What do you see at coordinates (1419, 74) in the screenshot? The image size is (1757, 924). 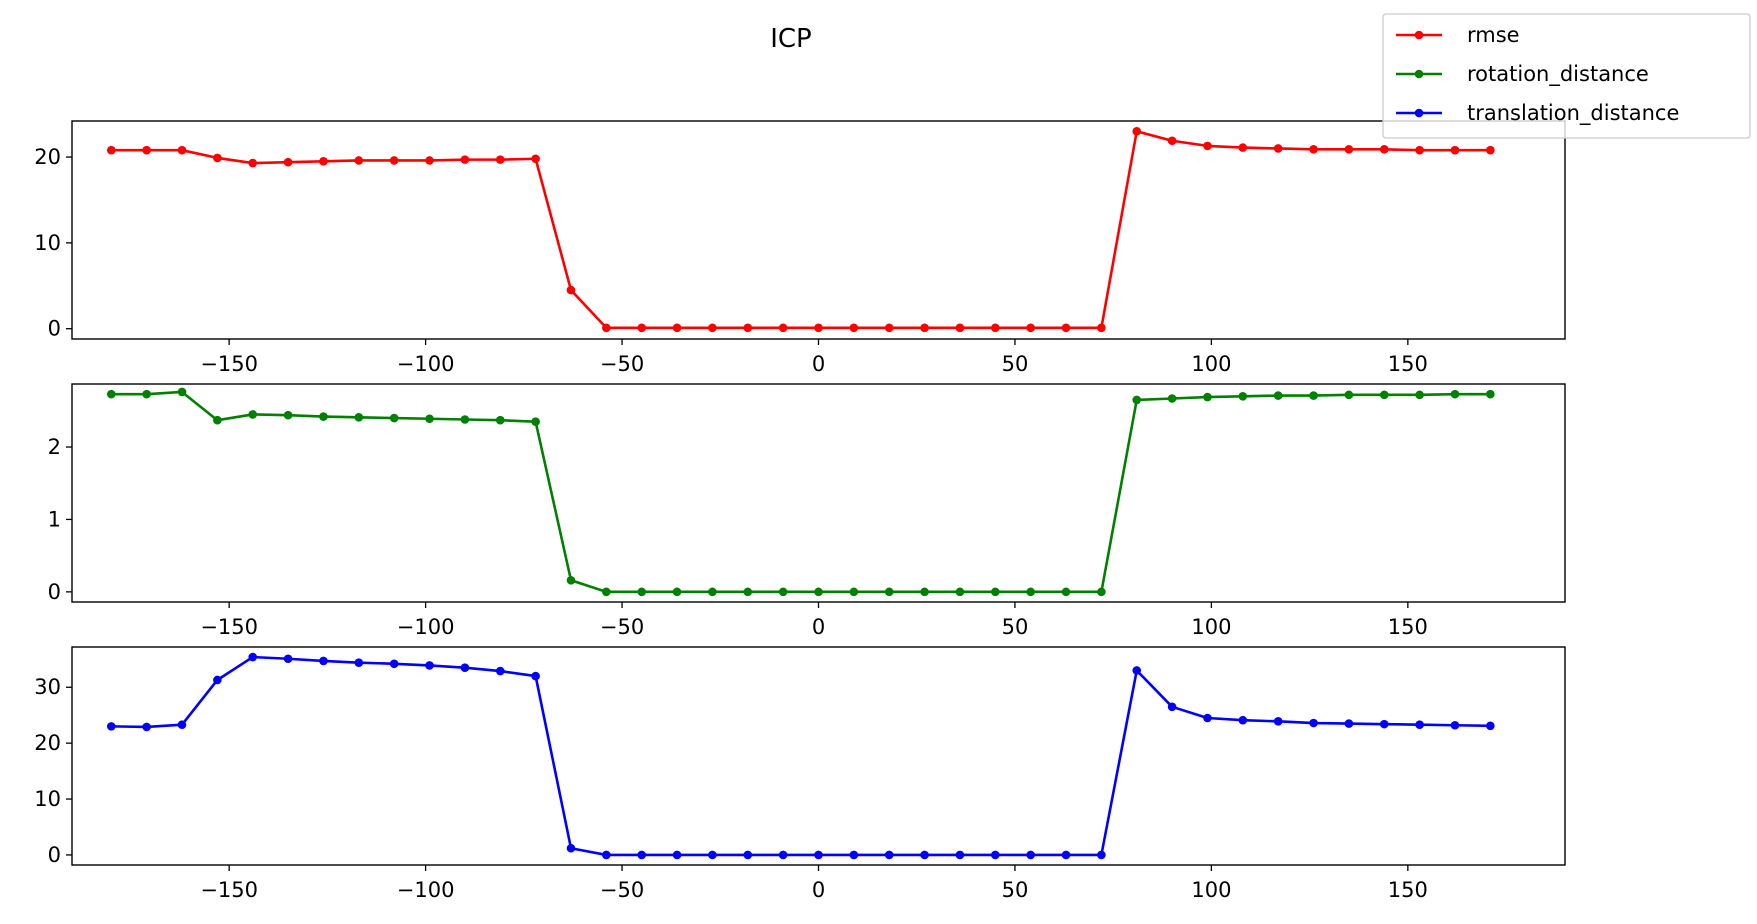 I see `legend-marker-rotation-distance` at bounding box center [1419, 74].